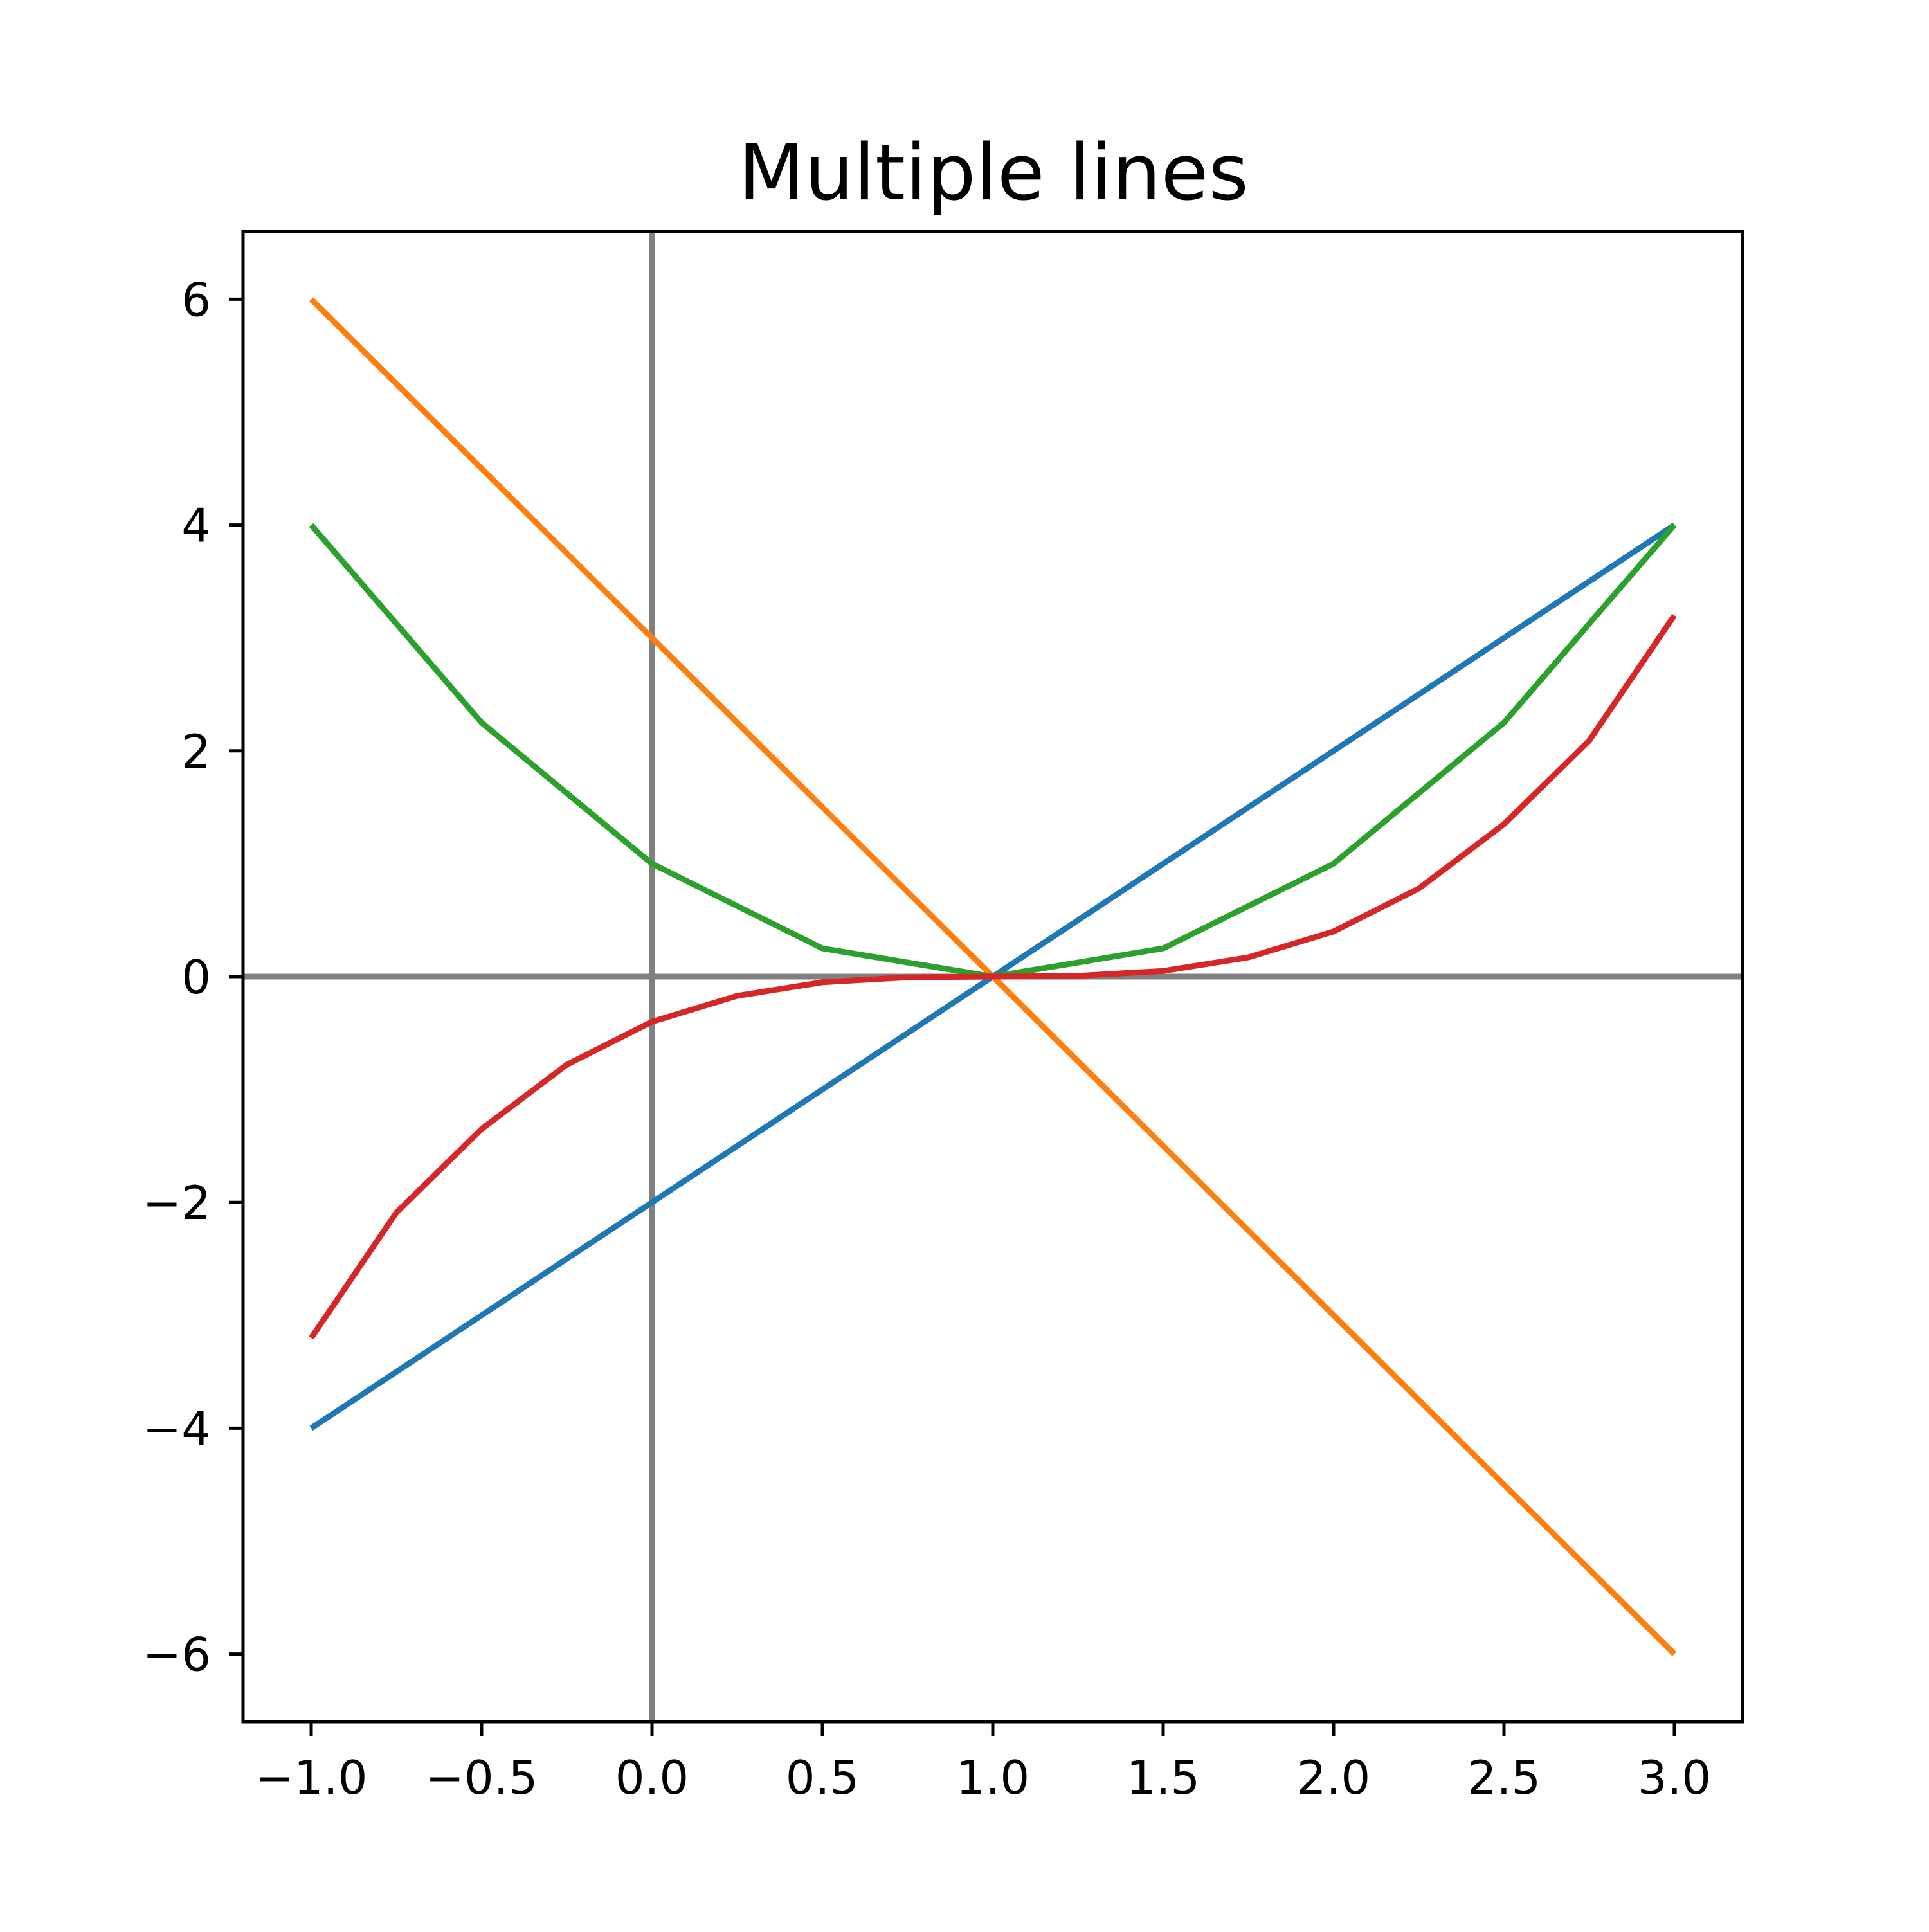  What do you see at coordinates (993, 174) in the screenshot?
I see `chart-title: Multiple lines` at bounding box center [993, 174].